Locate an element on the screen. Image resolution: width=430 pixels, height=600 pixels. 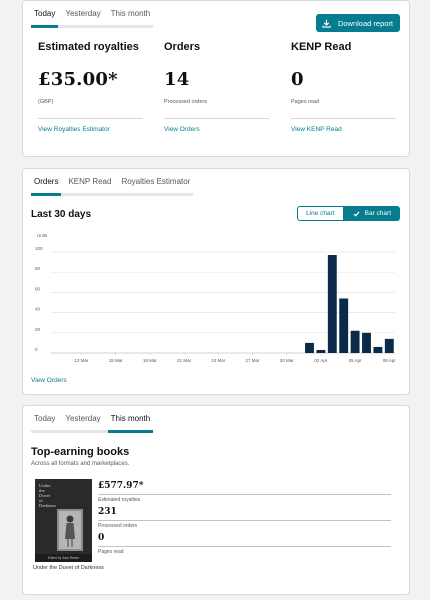
stat-sub: (GBP) is located at coordinates (46, 102).